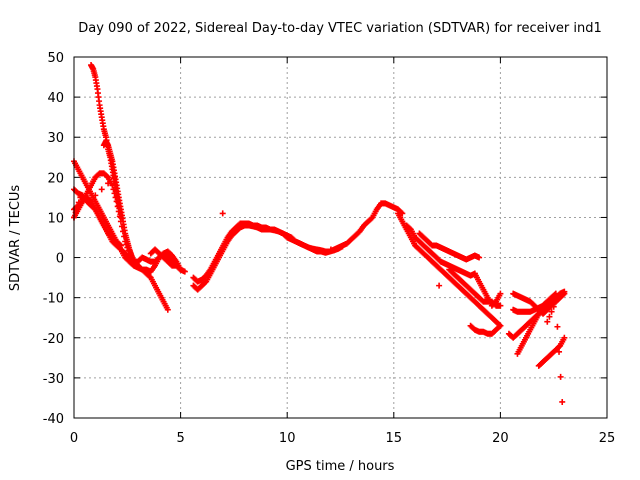  I want to click on y-tick-label: -10, so click(53, 299).